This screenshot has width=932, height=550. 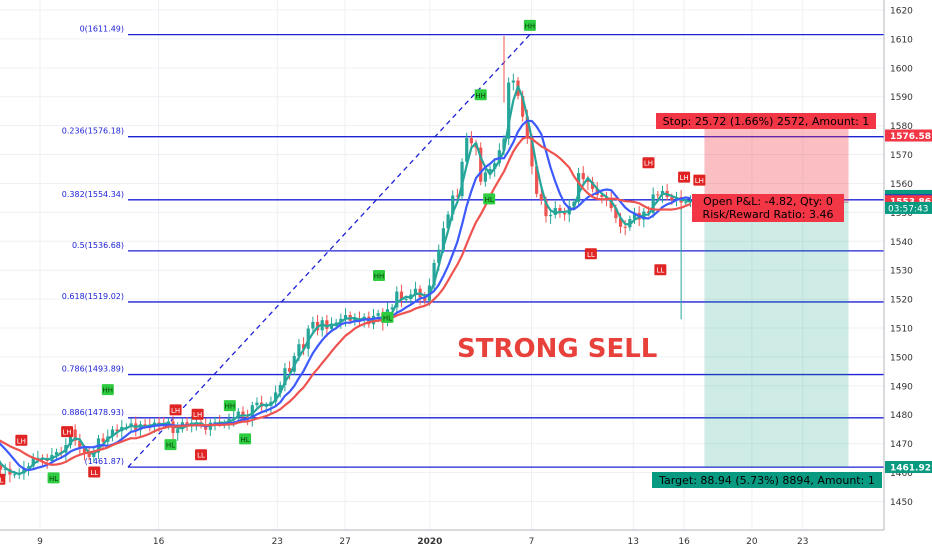 What do you see at coordinates (93, 412) in the screenshot?
I see `fib-level-label: 0.886(1478.93)` at bounding box center [93, 412].